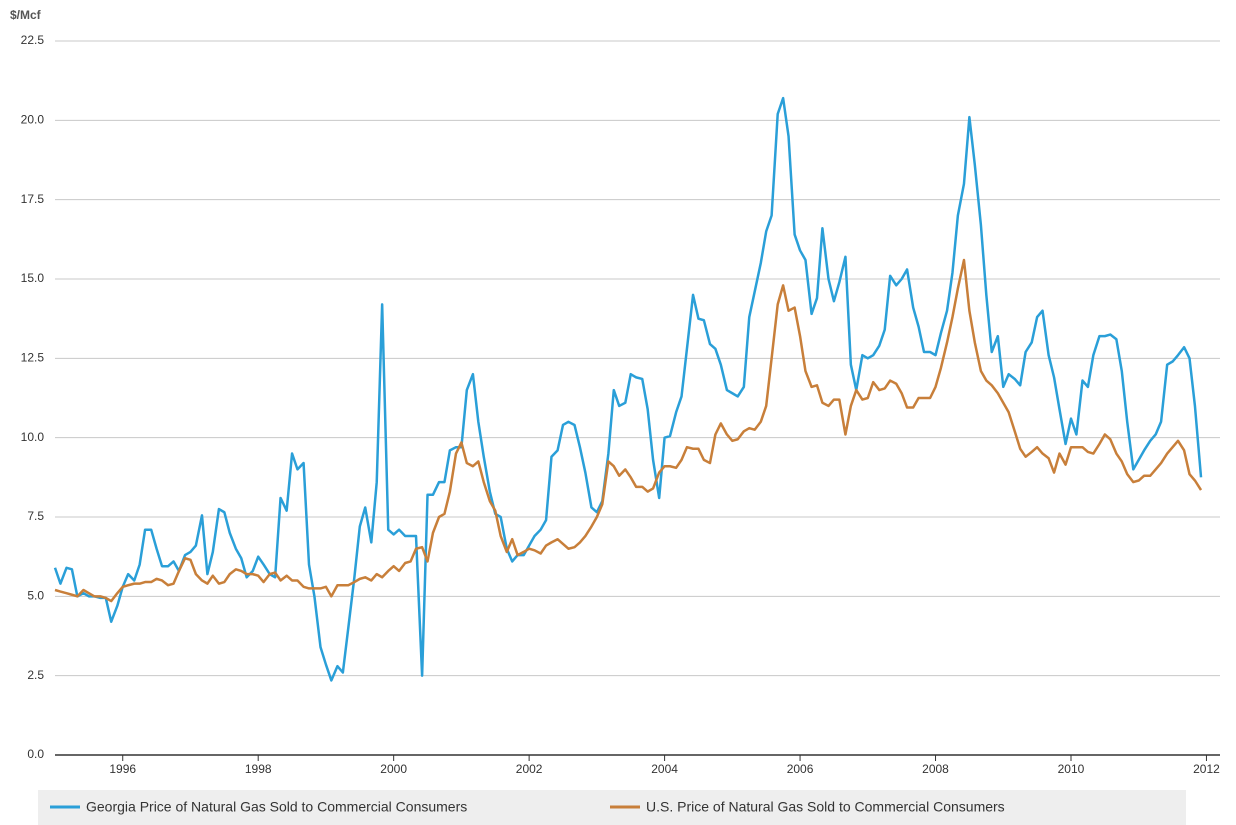 The image size is (1236, 825). What do you see at coordinates (33, 40) in the screenshot?
I see `y-tick-label: 22.5` at bounding box center [33, 40].